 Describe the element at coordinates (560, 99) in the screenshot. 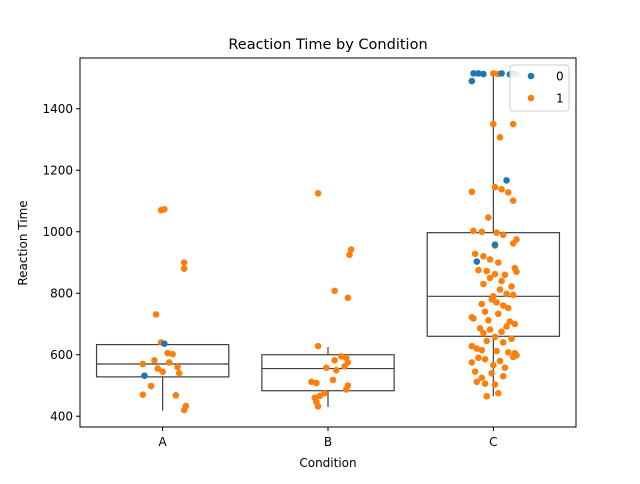

I see `legend-label-1: 1` at that location.